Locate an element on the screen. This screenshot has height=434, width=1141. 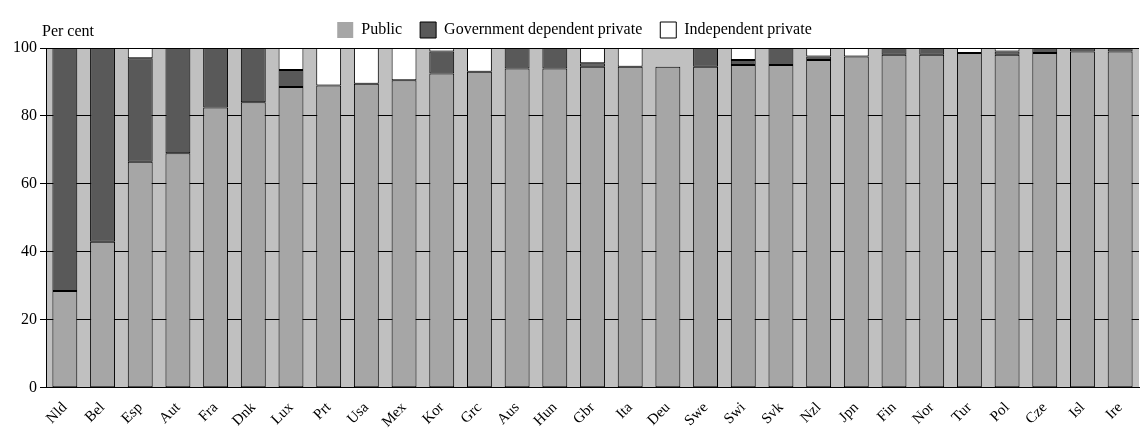
x-tick-label: Mex is located at coordinates (394, 414).